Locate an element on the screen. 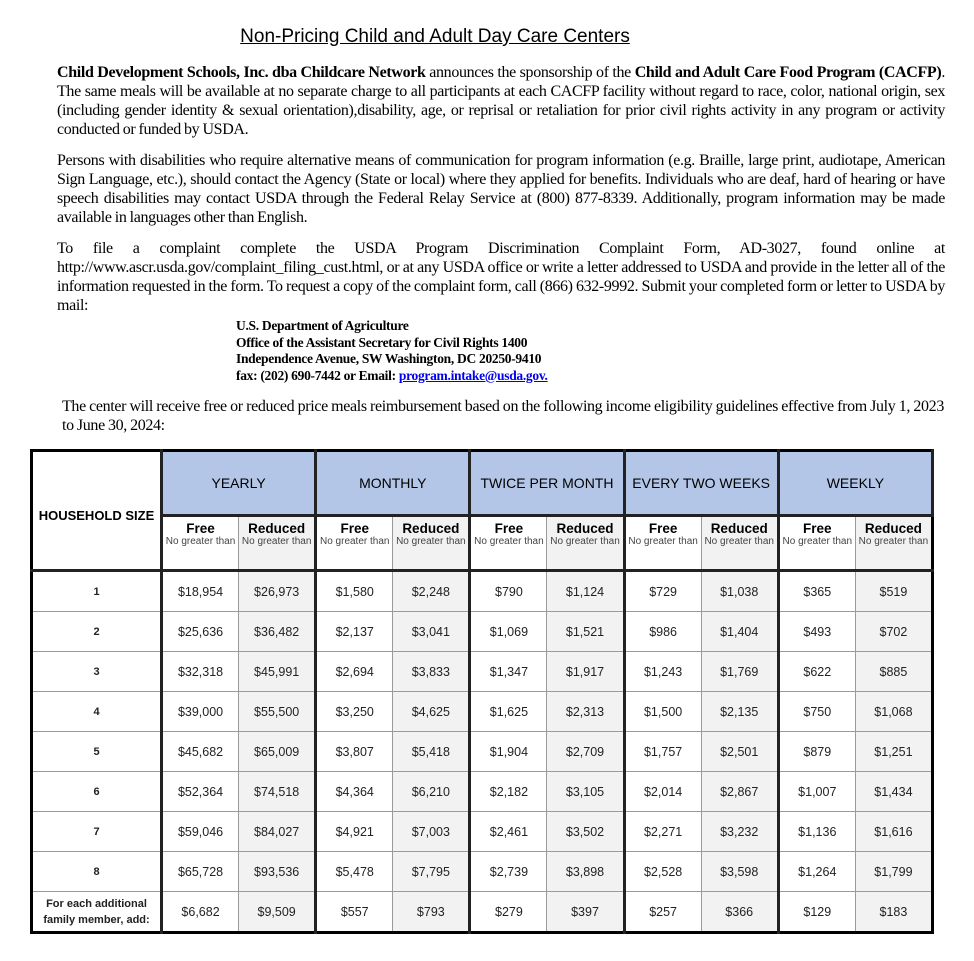 This screenshot has width=974, height=961. reduced-limit-cell: $93,536 is located at coordinates (277, 871).